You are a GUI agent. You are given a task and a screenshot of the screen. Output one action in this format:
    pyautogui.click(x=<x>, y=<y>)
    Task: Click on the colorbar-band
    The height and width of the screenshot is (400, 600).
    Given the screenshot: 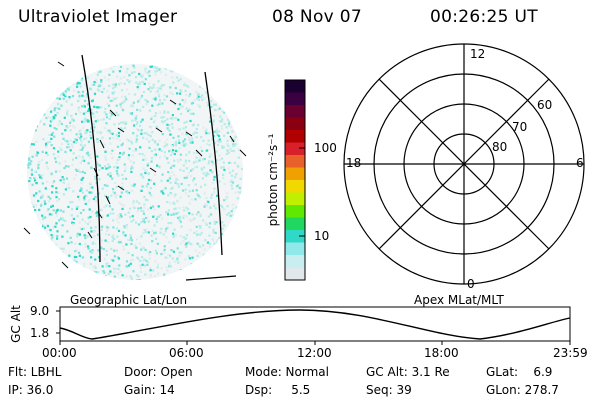 What is the action you would take?
    pyautogui.click(x=295, y=274)
    